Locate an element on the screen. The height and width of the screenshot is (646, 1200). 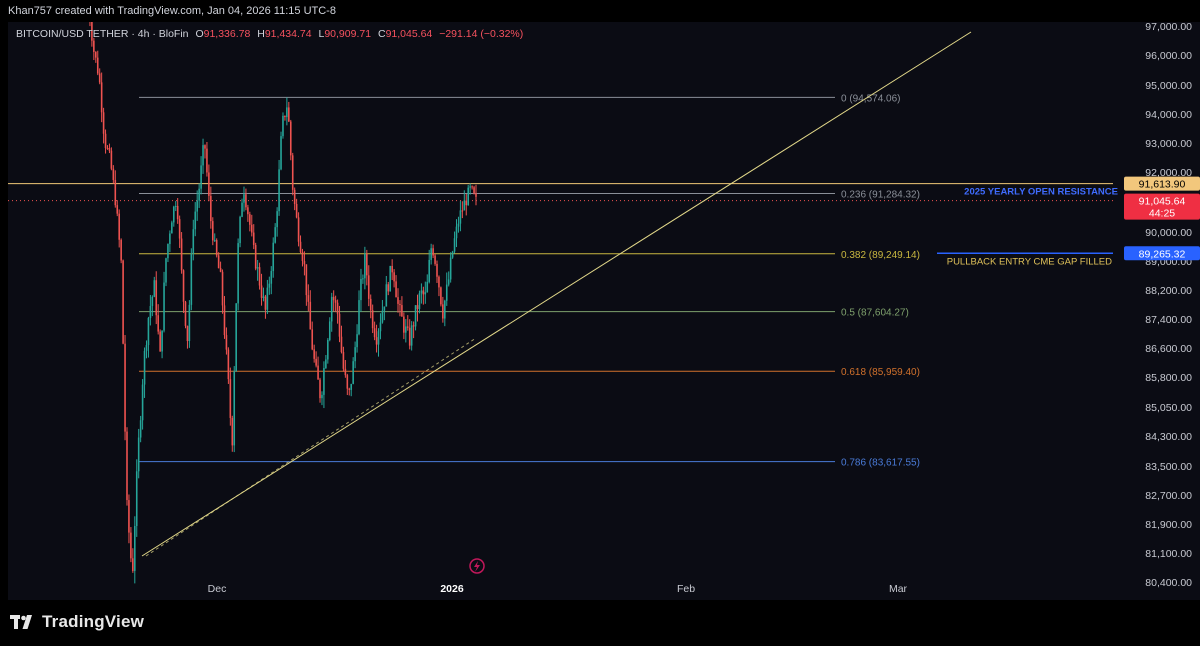
y-tick-label: 81,100.00 is located at coordinates (1168, 554).